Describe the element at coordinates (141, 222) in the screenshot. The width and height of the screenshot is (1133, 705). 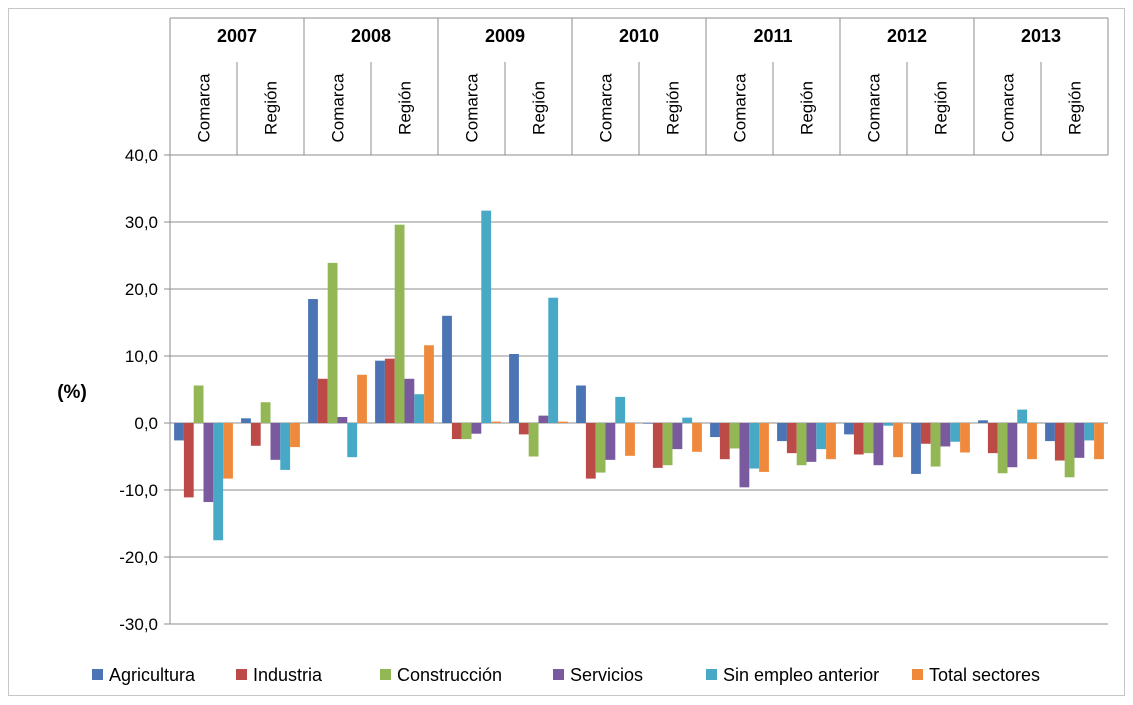
I see `y-tick-label: 30,0` at that location.